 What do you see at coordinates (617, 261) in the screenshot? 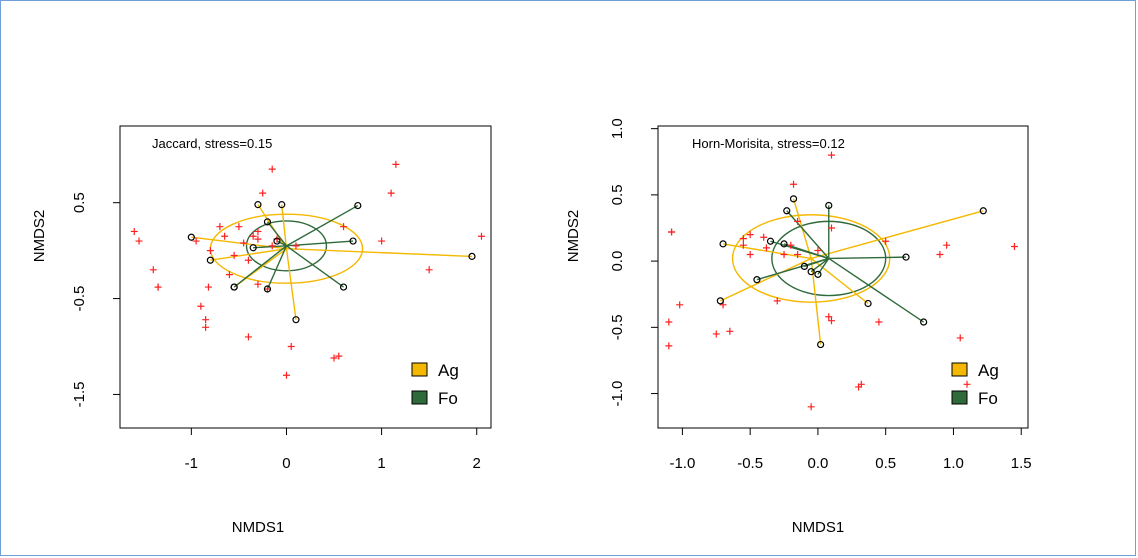
I see `y-tick-label: 0.0` at bounding box center [617, 261].